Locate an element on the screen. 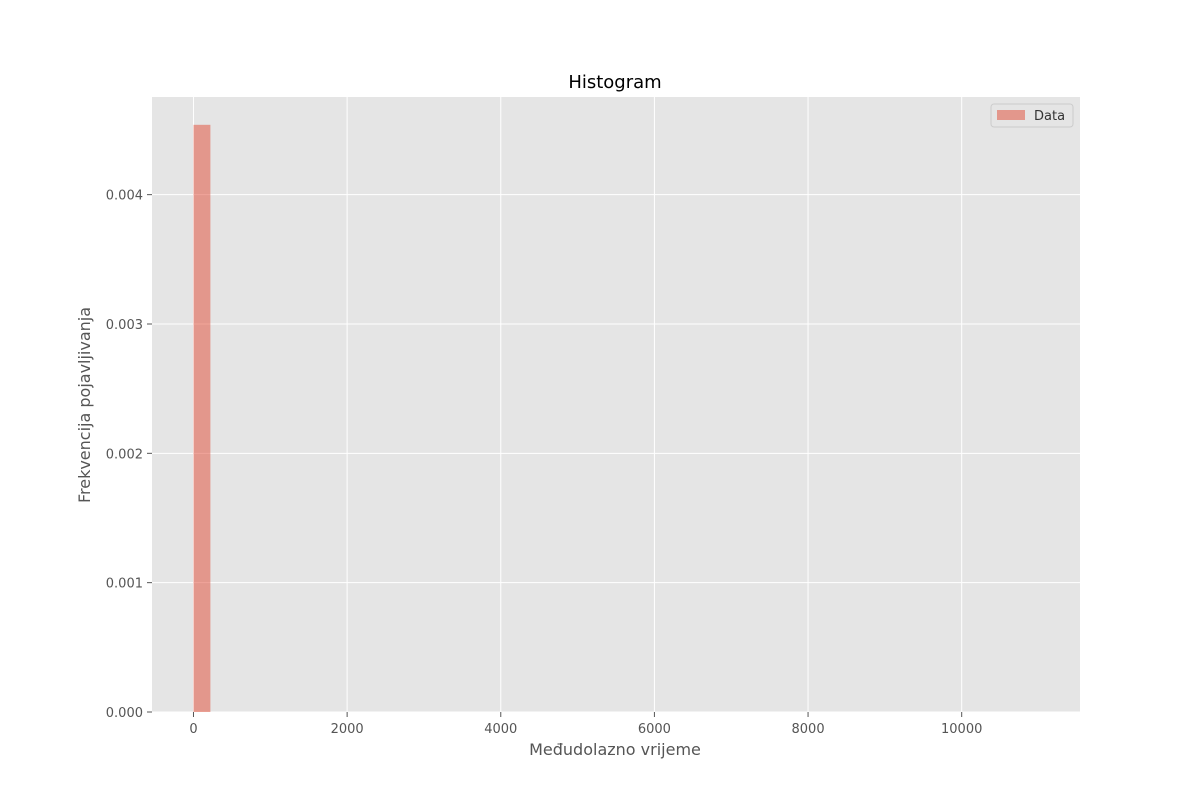 The width and height of the screenshot is (1200, 800). x-tick-label: 0 is located at coordinates (193, 729).